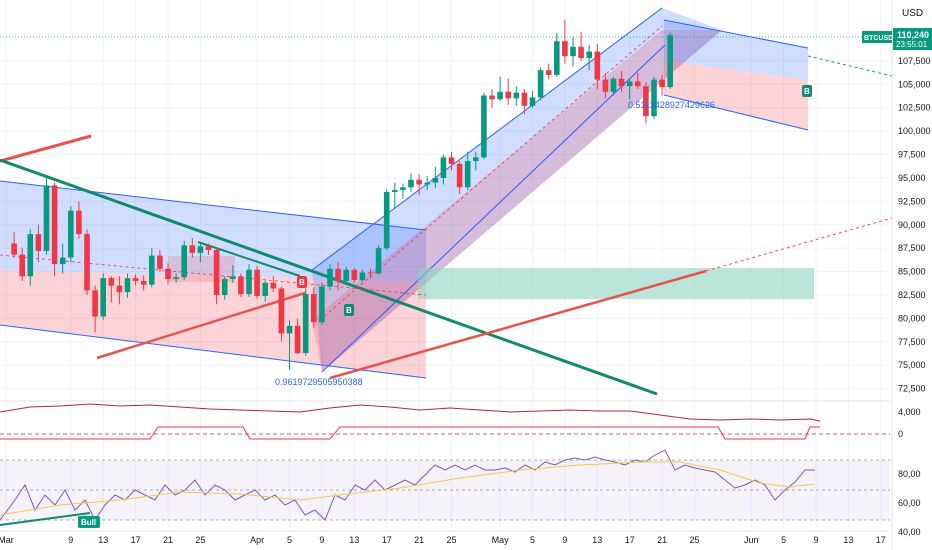  What do you see at coordinates (466, 39) in the screenshot?
I see `last-price-tag: BTCUSD 110,240 23:55:01` at bounding box center [466, 39].